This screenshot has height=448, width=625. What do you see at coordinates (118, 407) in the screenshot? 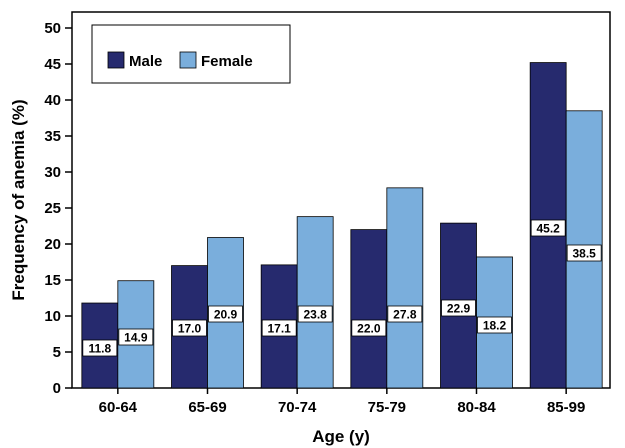
I see `x-tick-label: 60-64` at bounding box center [118, 407].